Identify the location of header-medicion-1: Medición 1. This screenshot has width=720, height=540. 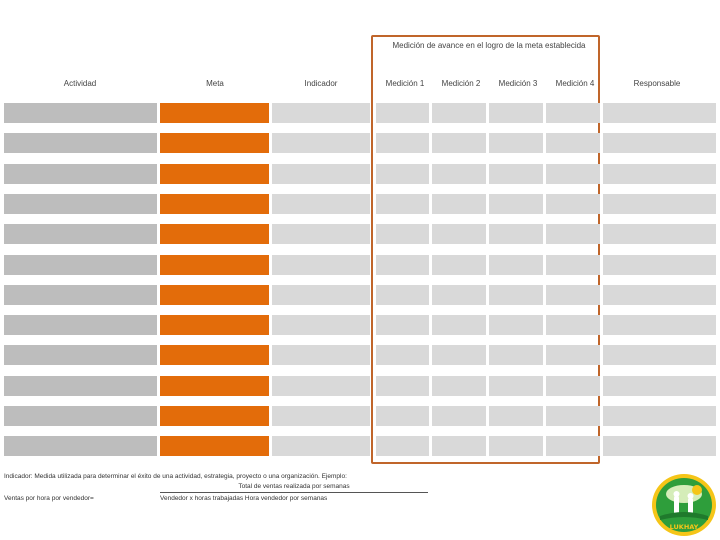
(405, 83).